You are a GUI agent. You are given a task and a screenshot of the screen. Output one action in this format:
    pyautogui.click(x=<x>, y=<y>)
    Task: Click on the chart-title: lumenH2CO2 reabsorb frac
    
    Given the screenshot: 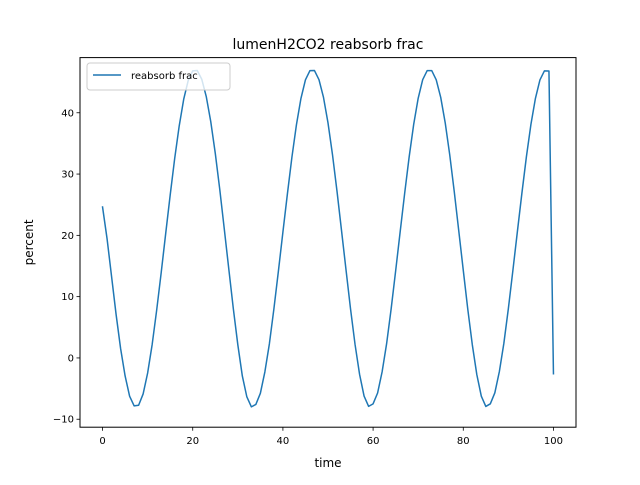 What is the action you would take?
    pyautogui.click(x=328, y=45)
    